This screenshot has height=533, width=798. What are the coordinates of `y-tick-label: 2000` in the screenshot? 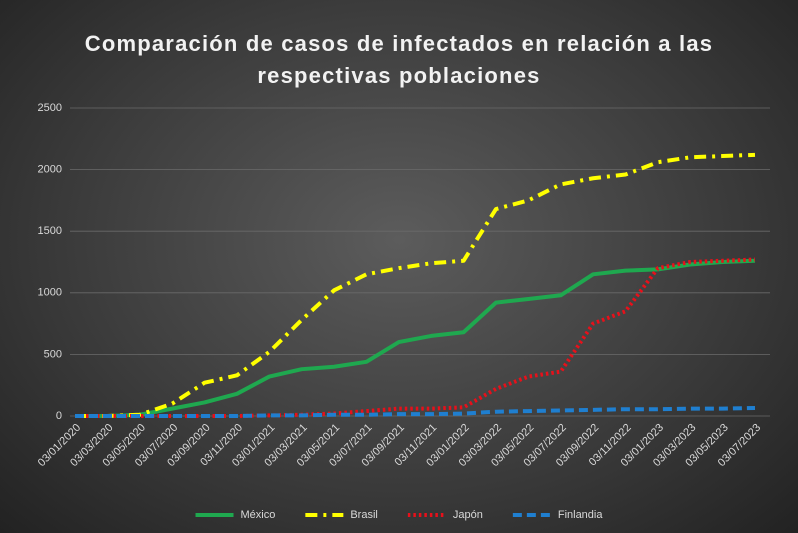 It's located at (50, 170).